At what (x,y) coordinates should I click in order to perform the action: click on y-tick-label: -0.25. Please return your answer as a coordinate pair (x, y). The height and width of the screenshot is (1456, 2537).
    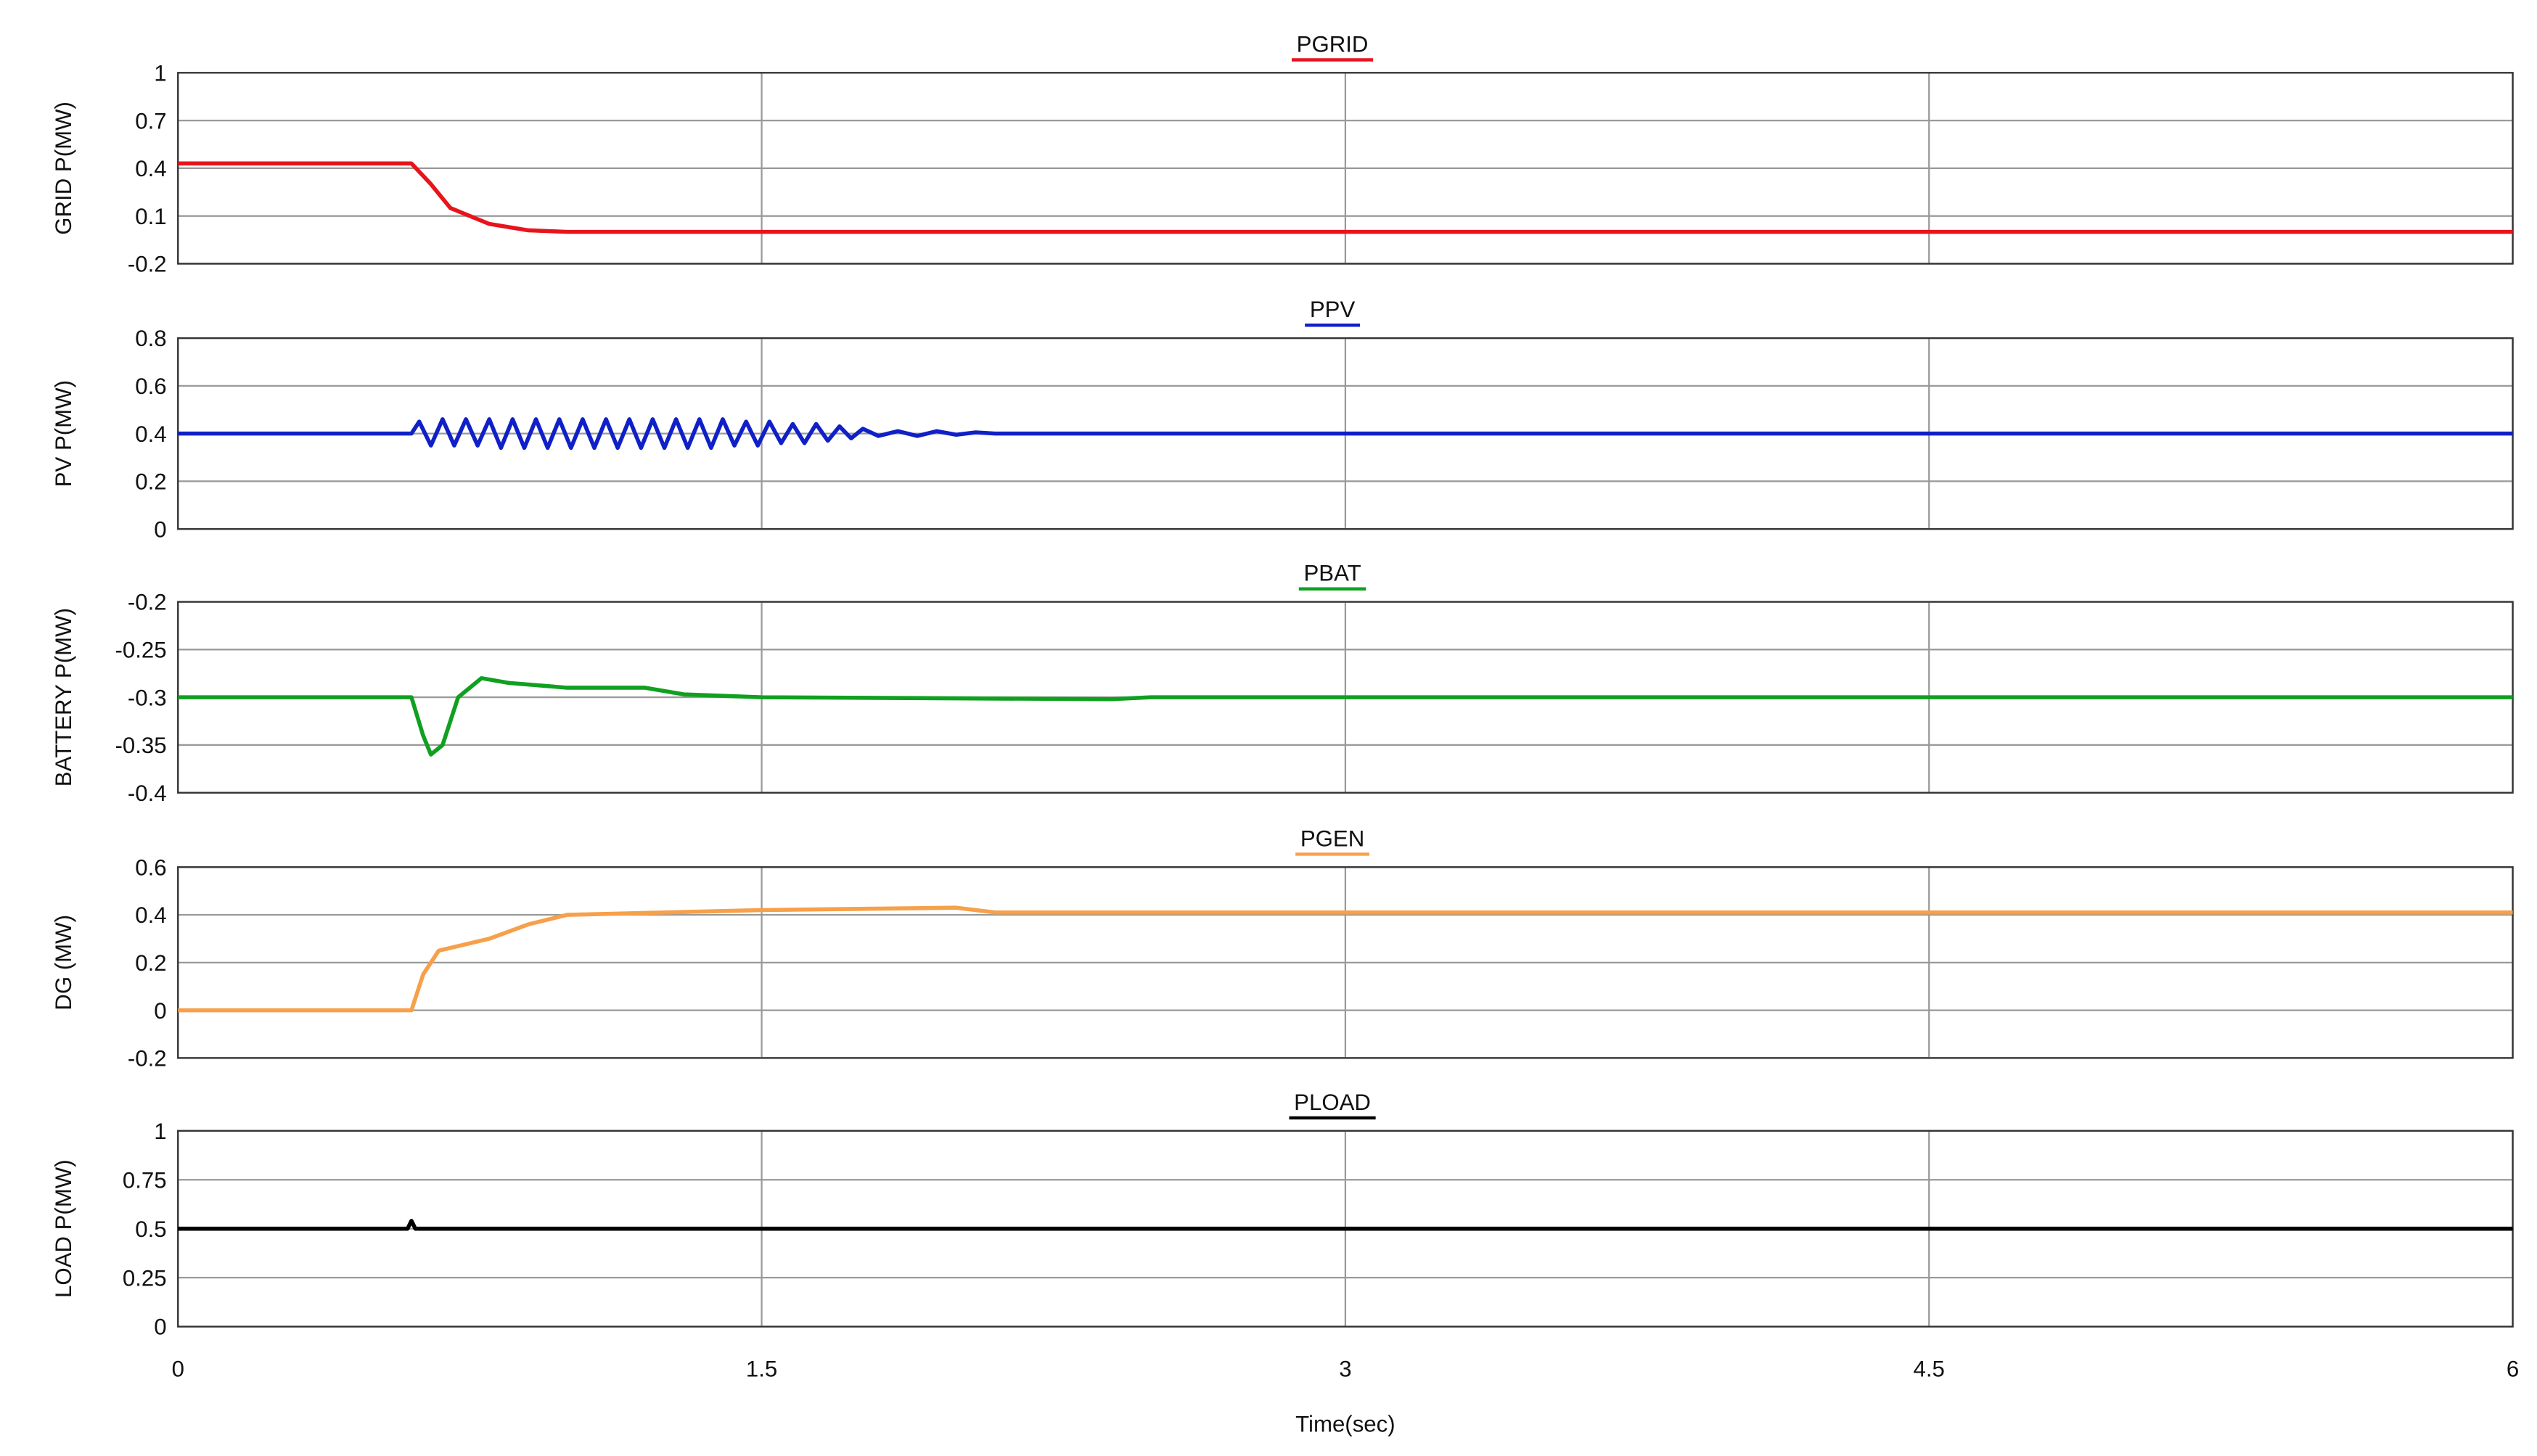
    Looking at the image, I should click on (141, 649).